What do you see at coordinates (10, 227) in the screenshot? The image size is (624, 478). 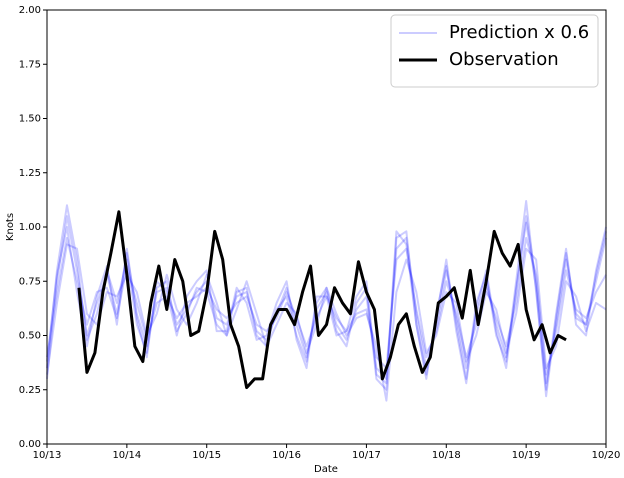 I see `y-axis-label: Knots` at bounding box center [10, 227].